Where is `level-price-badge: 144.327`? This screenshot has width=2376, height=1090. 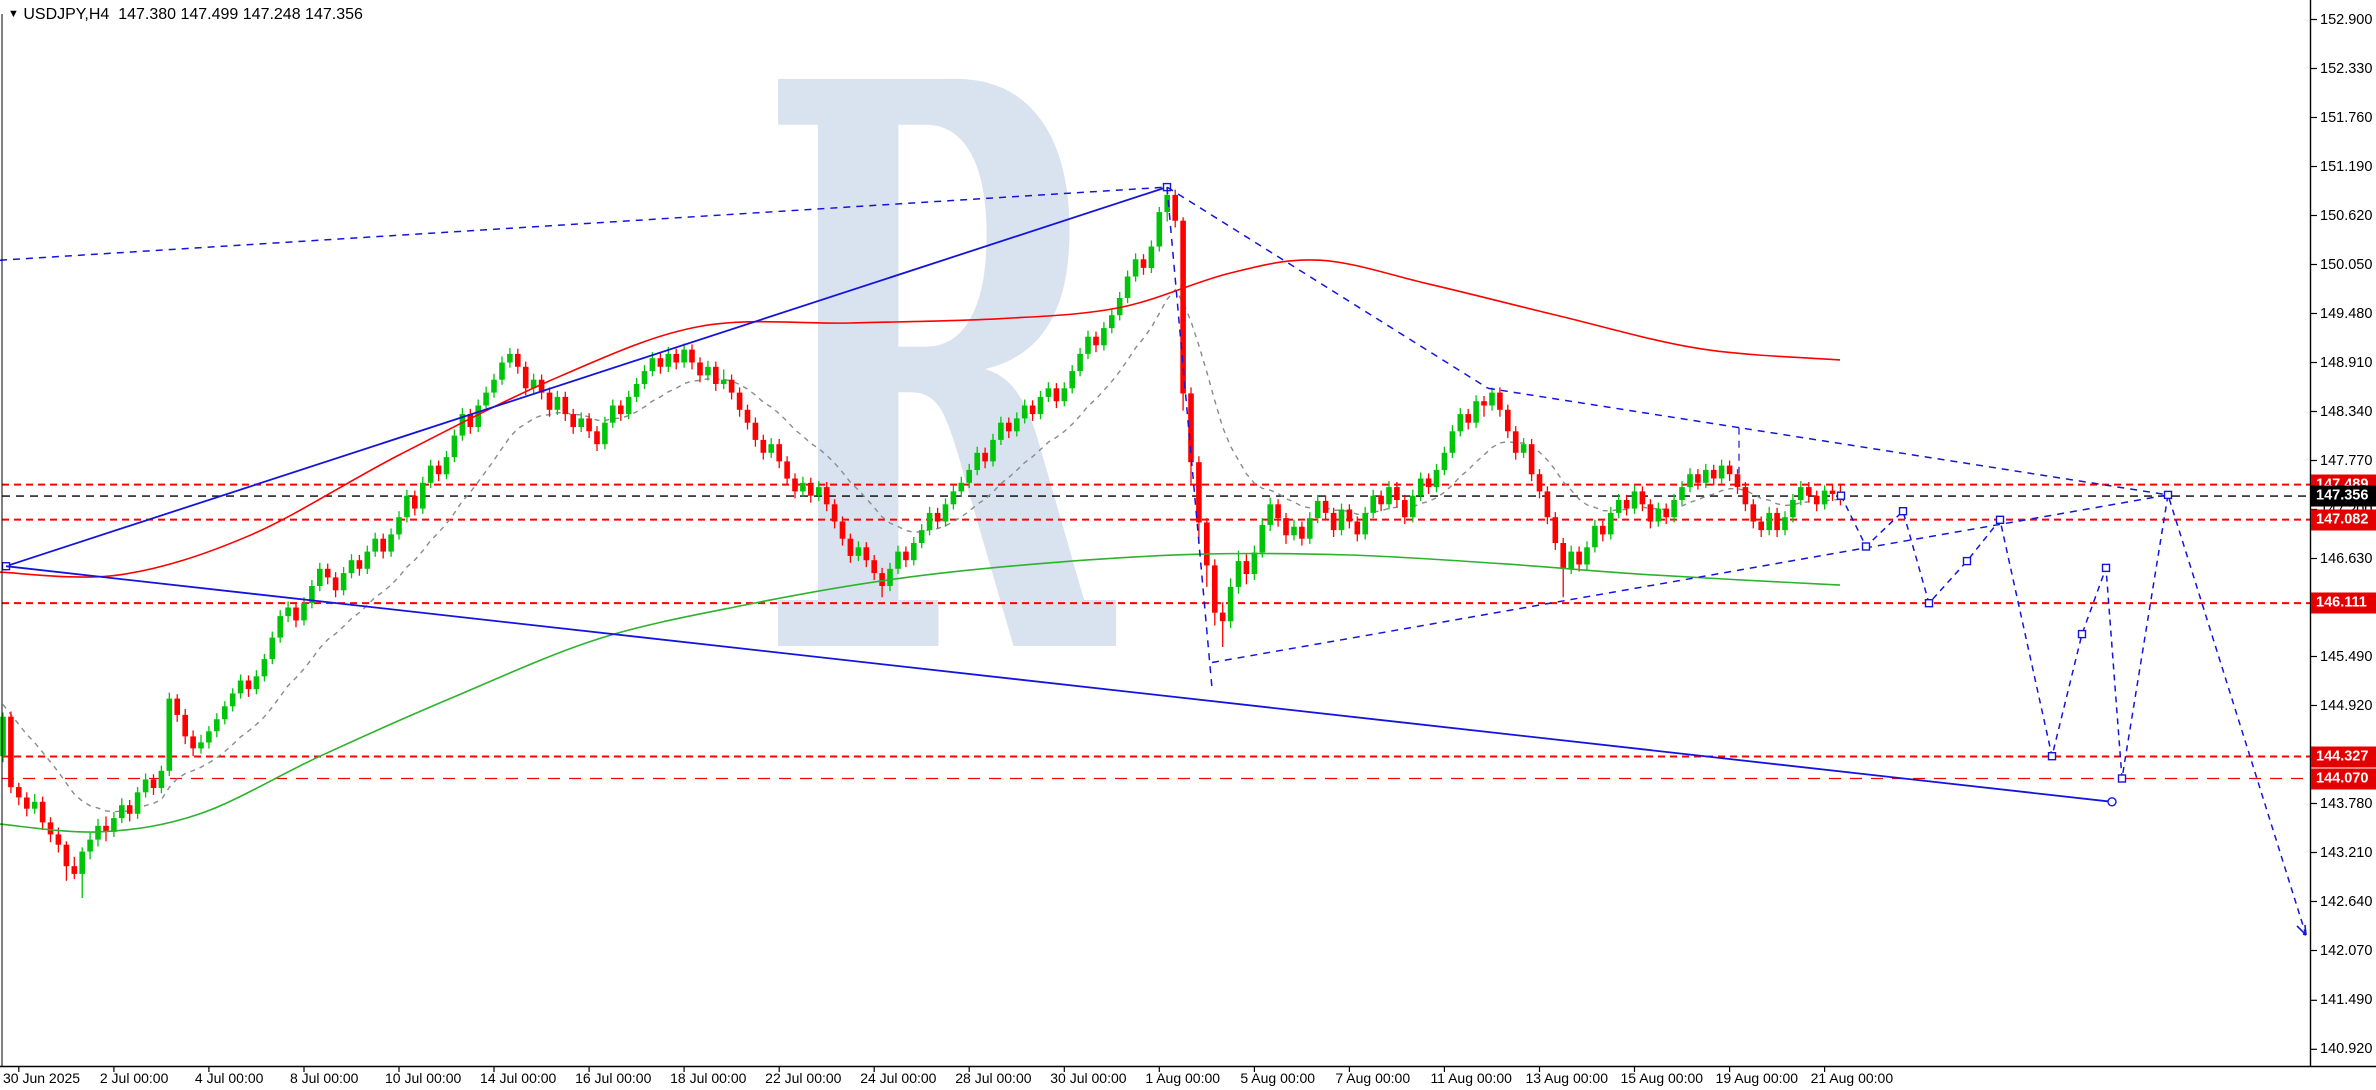
level-price-badge: 144.327 is located at coordinates (2343, 756).